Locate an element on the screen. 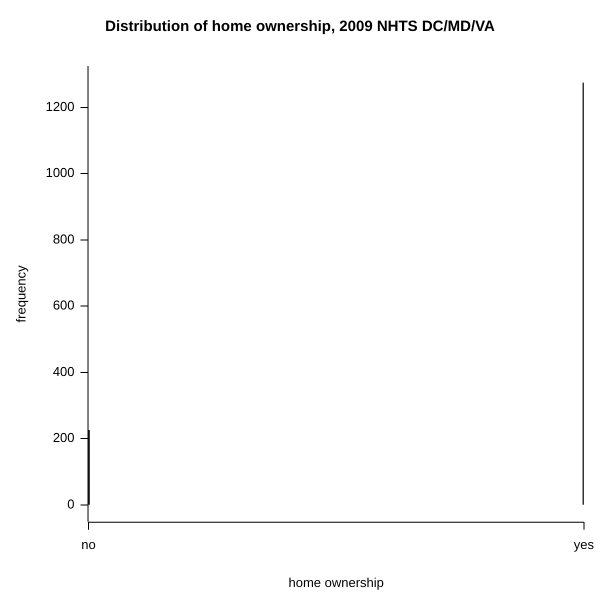 The image size is (602, 605). x-tick-label: no is located at coordinates (88, 544).